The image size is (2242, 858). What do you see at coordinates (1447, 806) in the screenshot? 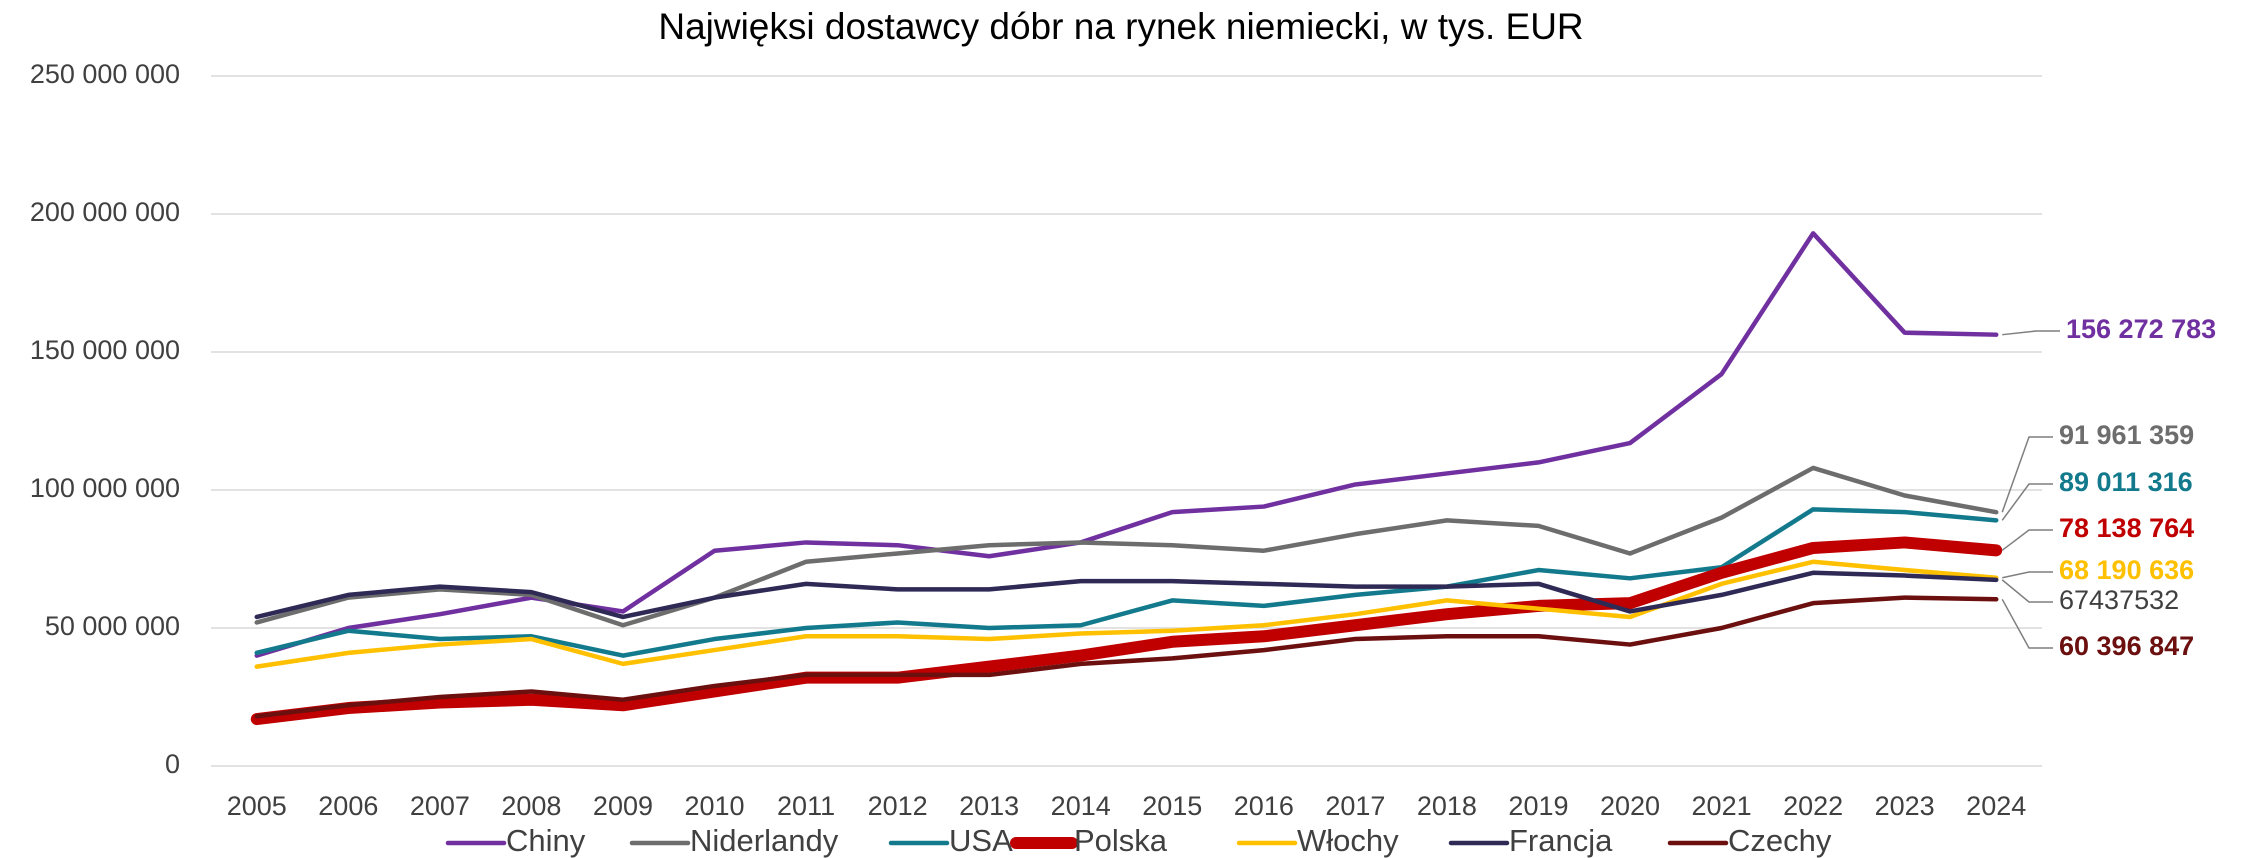
I see `x-tick-label: 2018` at bounding box center [1447, 806].